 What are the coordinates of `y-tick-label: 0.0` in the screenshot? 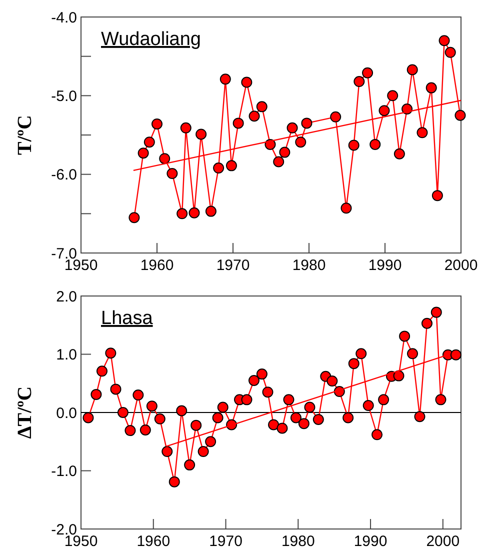 It's located at (66, 413).